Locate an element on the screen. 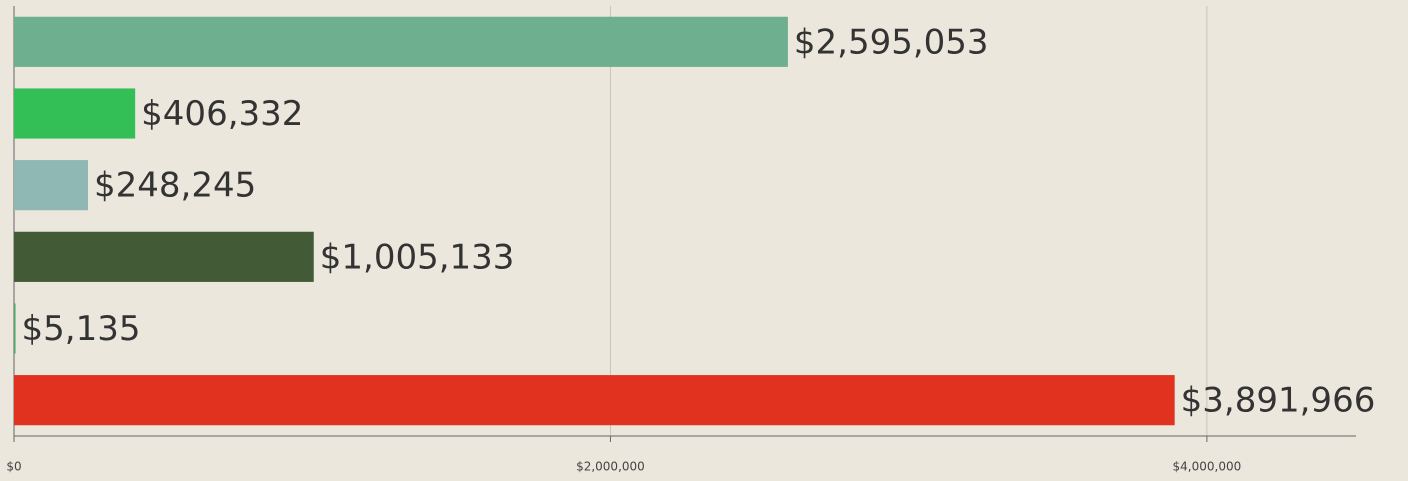  x-tick-label: $2,000,000 is located at coordinates (610, 467).